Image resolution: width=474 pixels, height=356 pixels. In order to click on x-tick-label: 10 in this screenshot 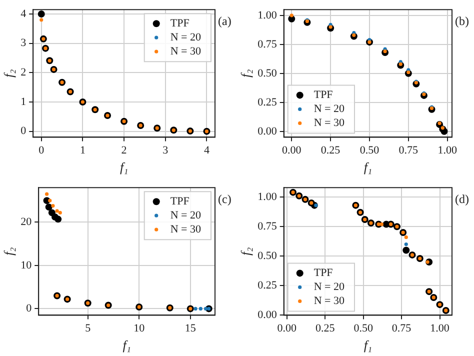, I will do `click(140, 328)`.